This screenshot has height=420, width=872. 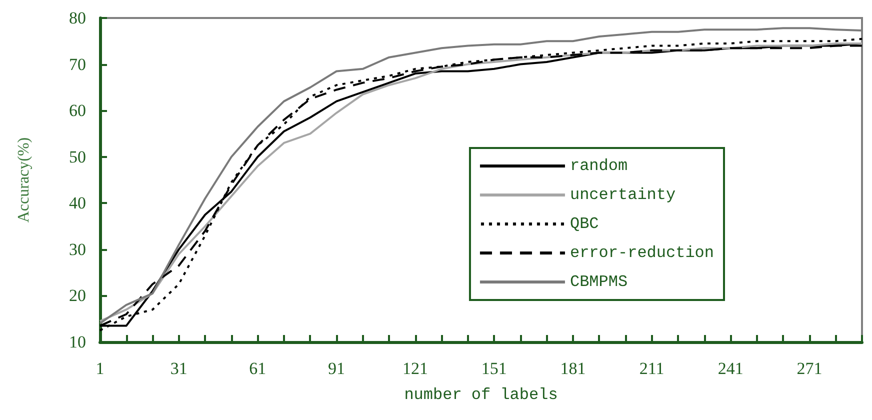 What do you see at coordinates (257, 368) in the screenshot?
I see `x-tick-label: 61` at bounding box center [257, 368].